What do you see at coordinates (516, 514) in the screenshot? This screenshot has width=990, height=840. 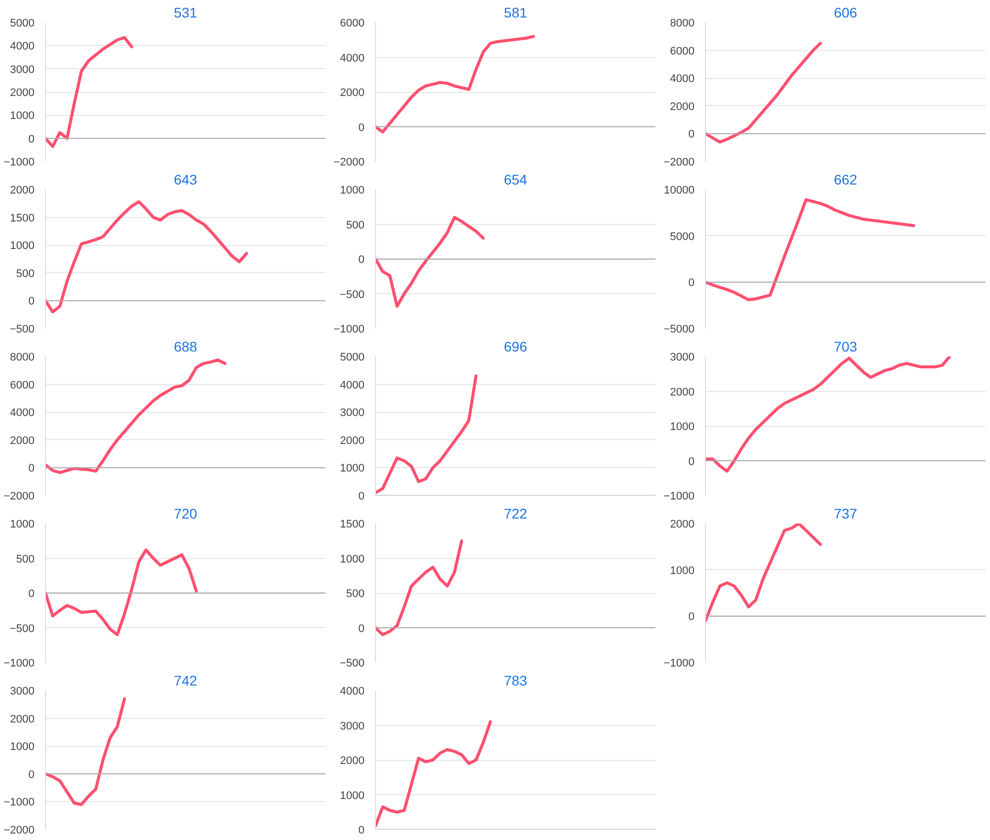 I see `chart-title: 722` at bounding box center [516, 514].